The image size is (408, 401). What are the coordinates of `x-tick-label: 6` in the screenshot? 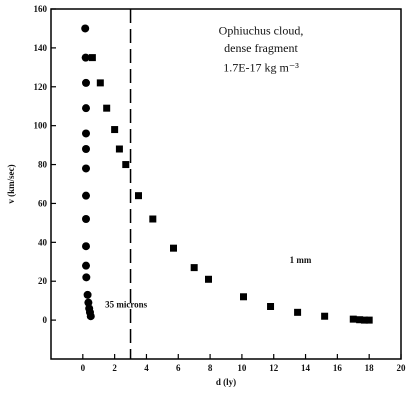 It's located at (178, 368).